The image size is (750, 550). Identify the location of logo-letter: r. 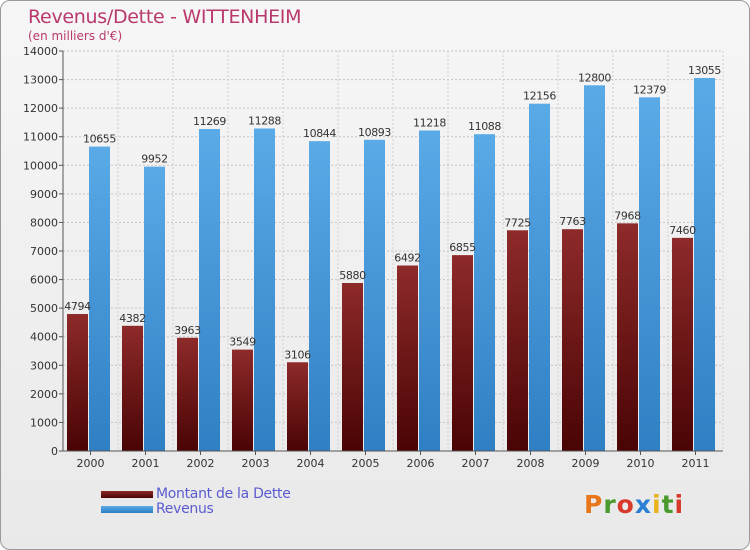
(610, 504).